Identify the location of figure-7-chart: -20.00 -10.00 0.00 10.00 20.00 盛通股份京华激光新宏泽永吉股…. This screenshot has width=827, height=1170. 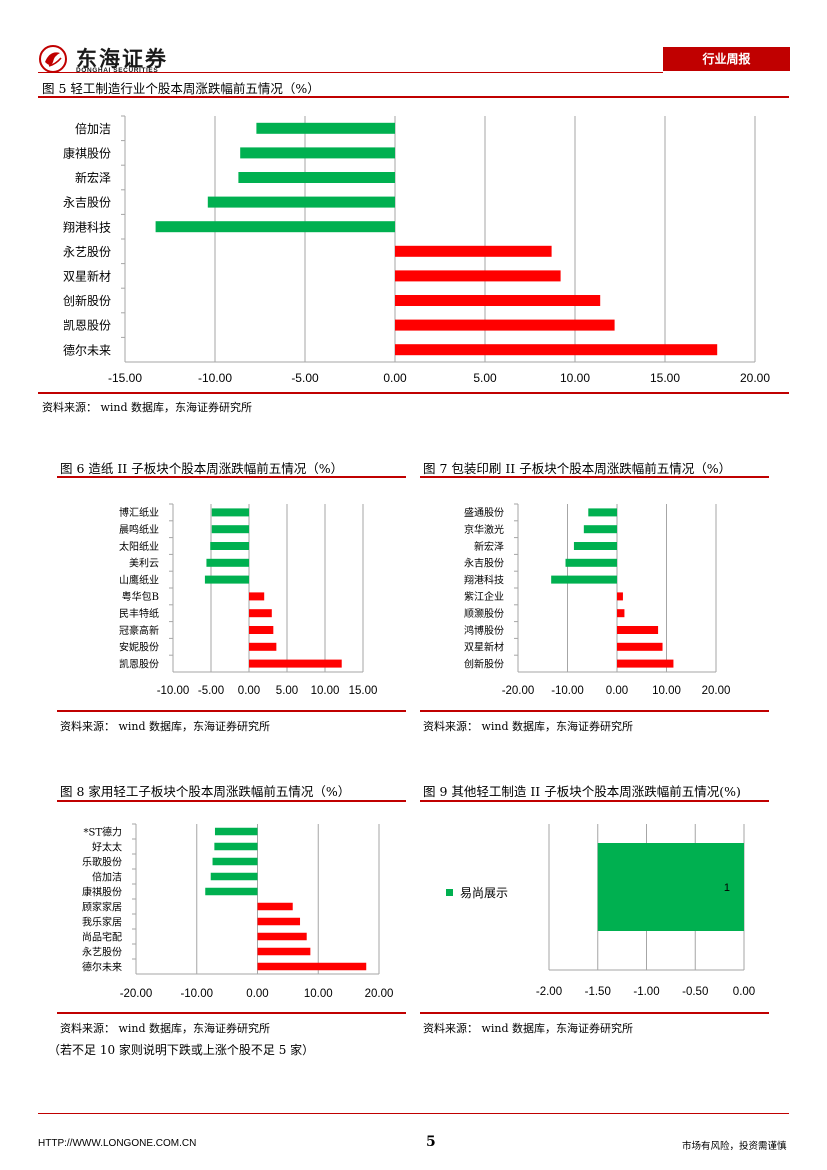
(597, 600).